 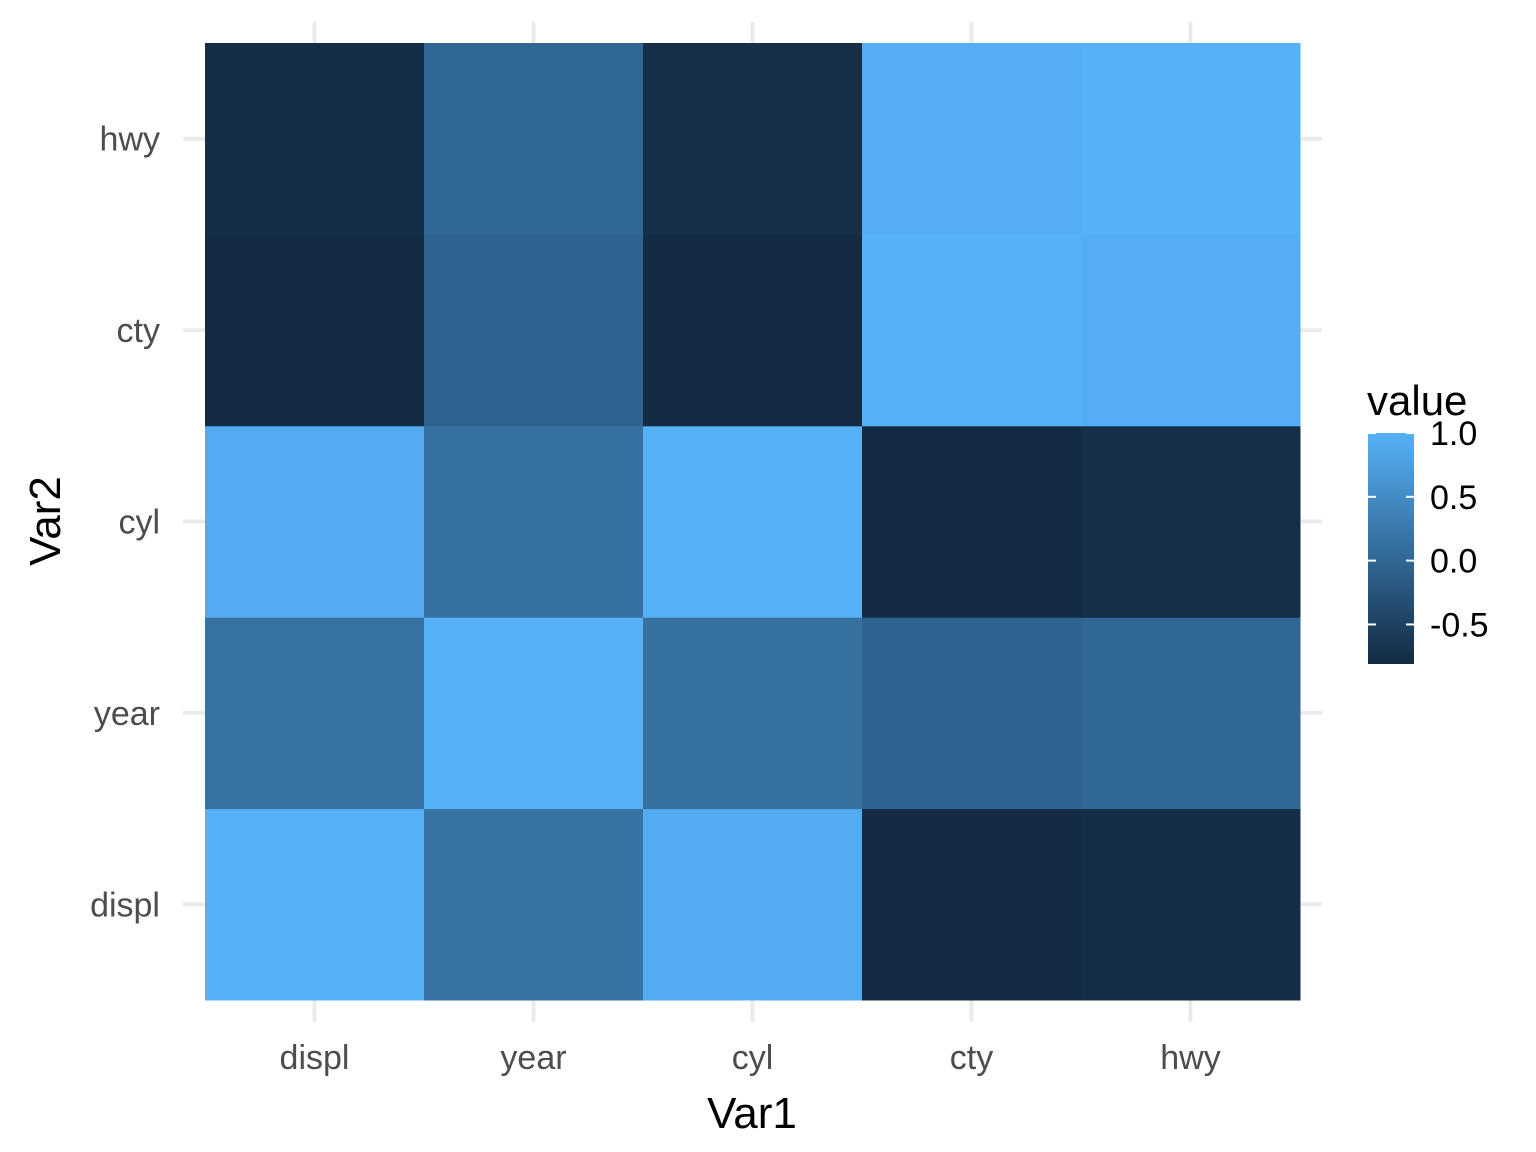 I want to click on heatmap-cell-cty-hwy, so click(x=972, y=139).